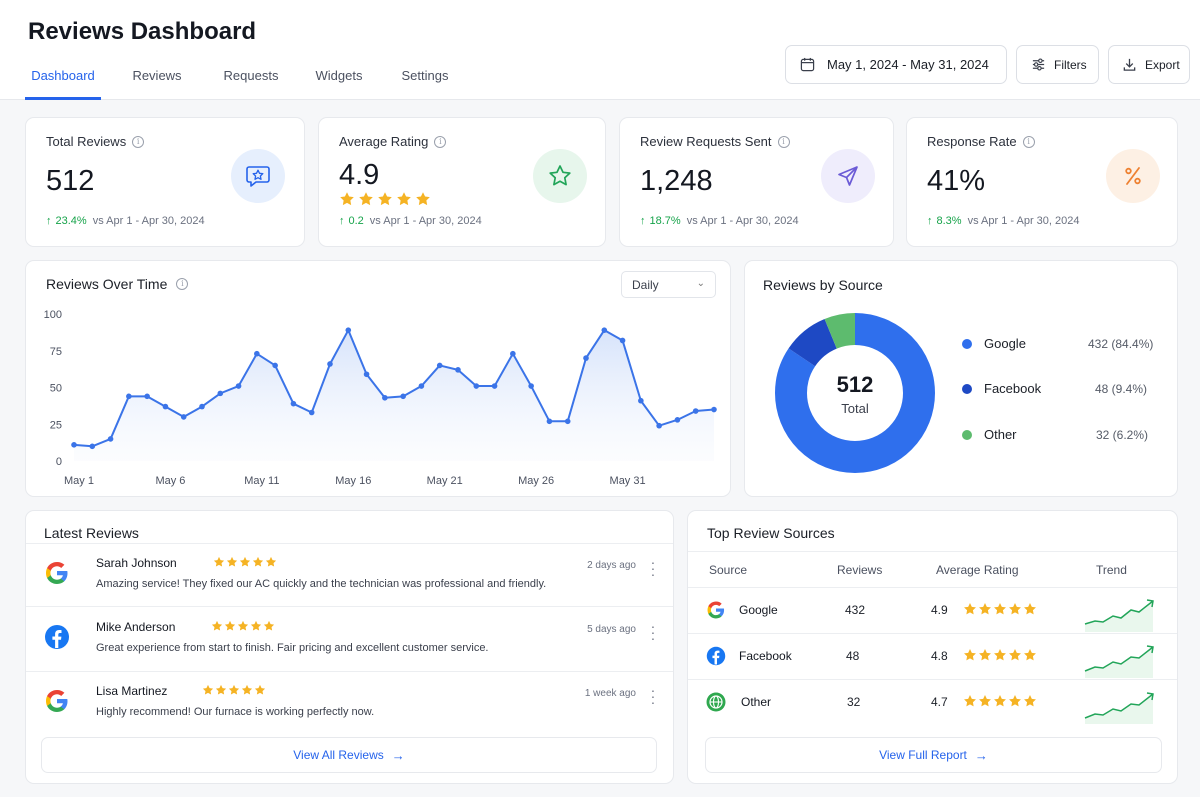 This screenshot has width=1200, height=797. Describe the element at coordinates (977, 570) in the screenshot. I see `column-header-rating: Average Rating` at that location.